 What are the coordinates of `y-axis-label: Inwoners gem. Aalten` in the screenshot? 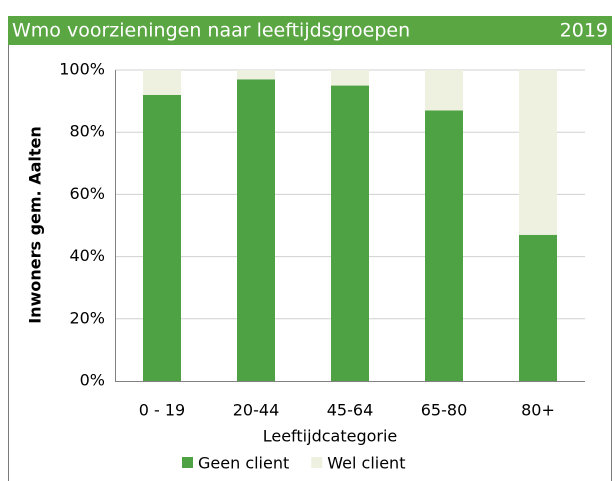 It's located at (35, 225).